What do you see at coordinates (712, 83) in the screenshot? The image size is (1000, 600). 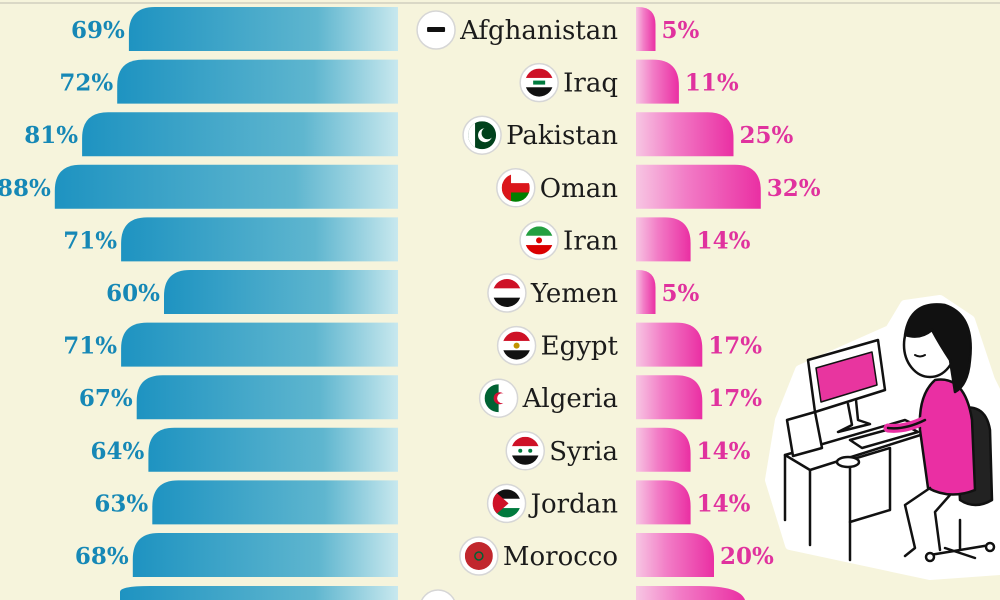 I see `right-value-label: 11%` at bounding box center [712, 83].